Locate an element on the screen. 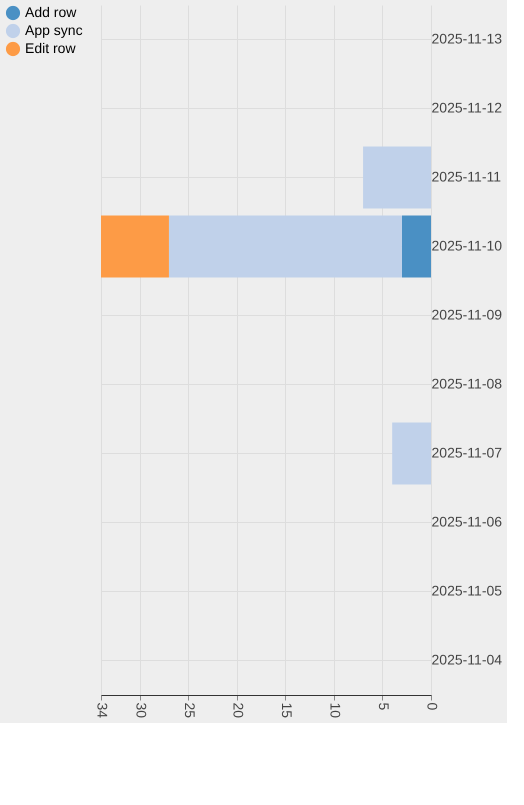 Image resolution: width=524 pixels, height=805 pixels. x-tick-label: 10 is located at coordinates (335, 710).